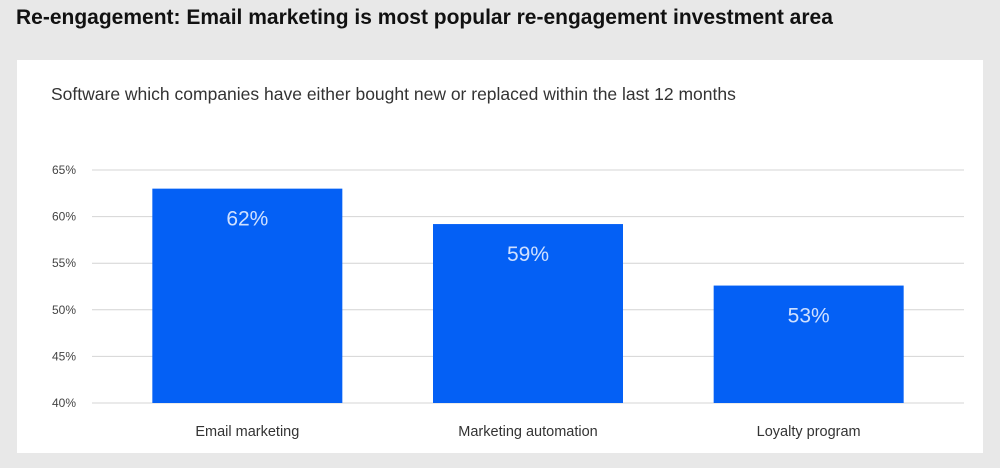 This screenshot has height=468, width=1000. What do you see at coordinates (247, 219) in the screenshot?
I see `bar-value-label: 62%` at bounding box center [247, 219].